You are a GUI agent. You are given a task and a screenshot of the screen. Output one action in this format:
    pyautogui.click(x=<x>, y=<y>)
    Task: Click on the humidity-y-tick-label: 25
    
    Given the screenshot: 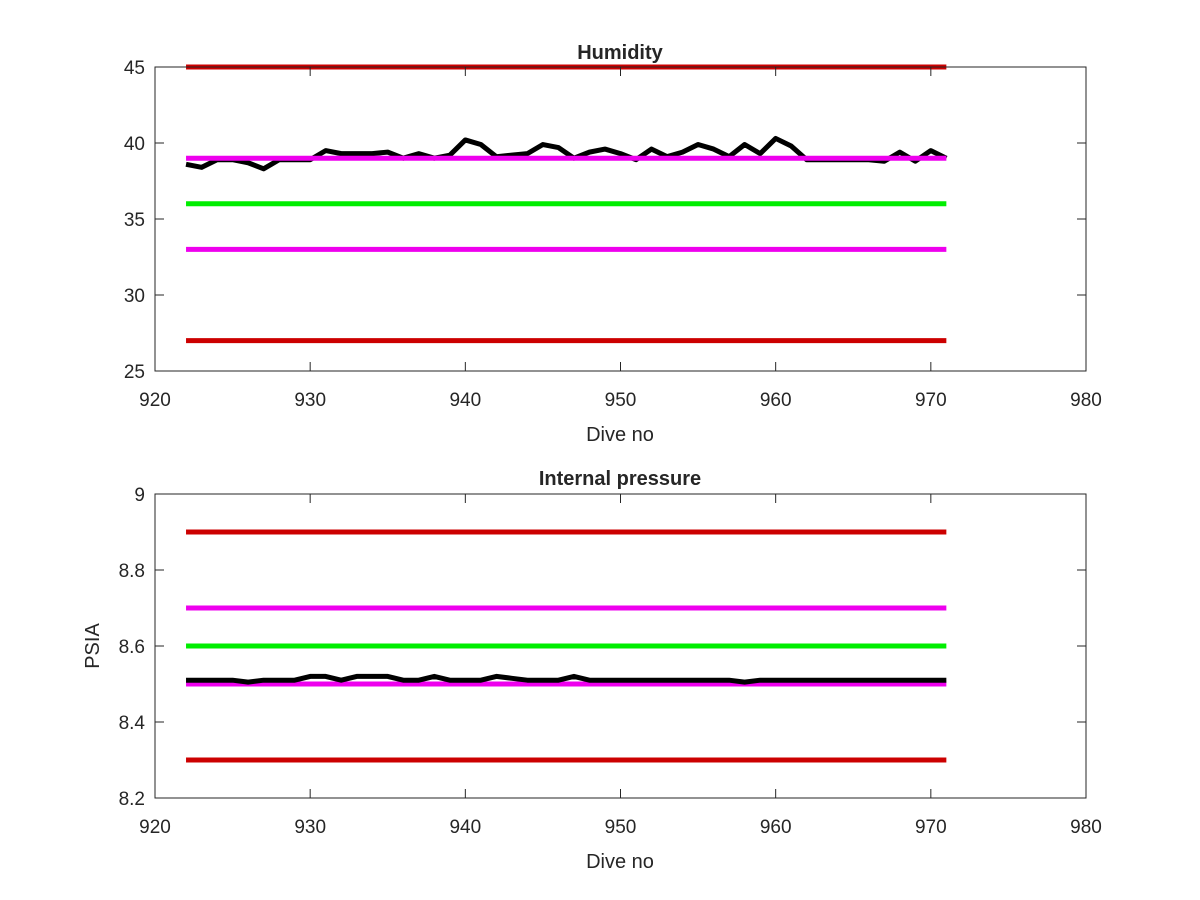 What is the action you would take?
    pyautogui.click(x=134, y=372)
    